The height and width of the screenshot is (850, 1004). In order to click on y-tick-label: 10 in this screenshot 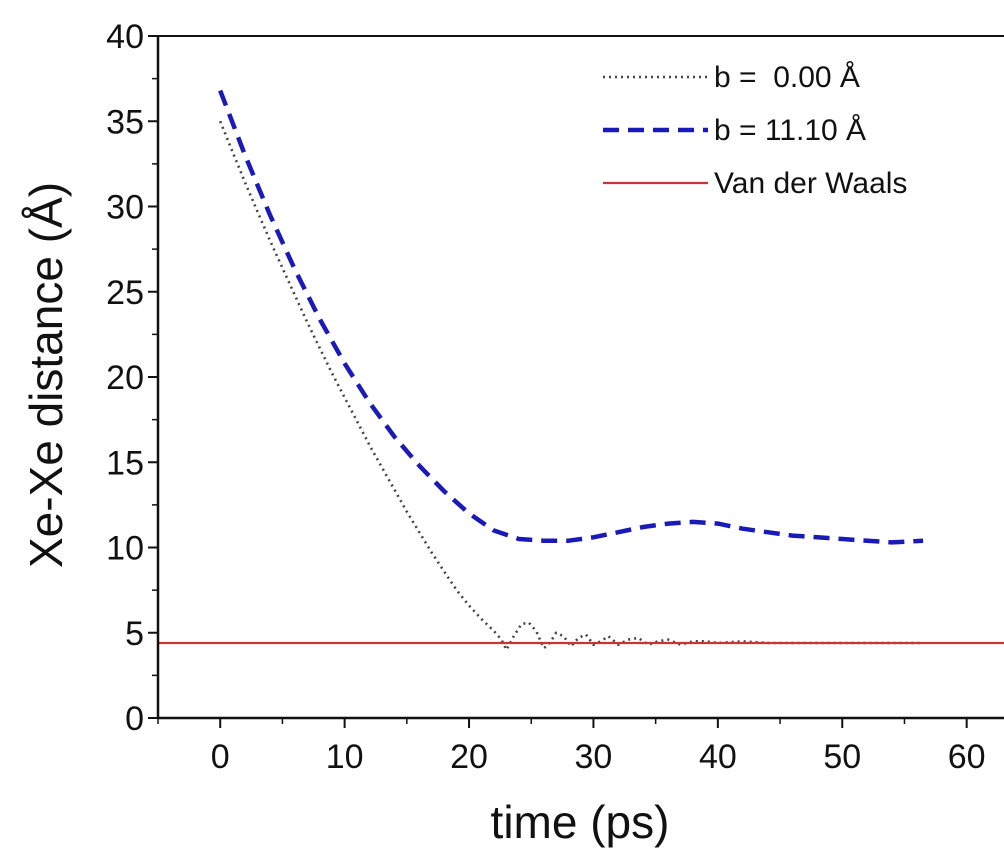, I will do `click(125, 549)`.